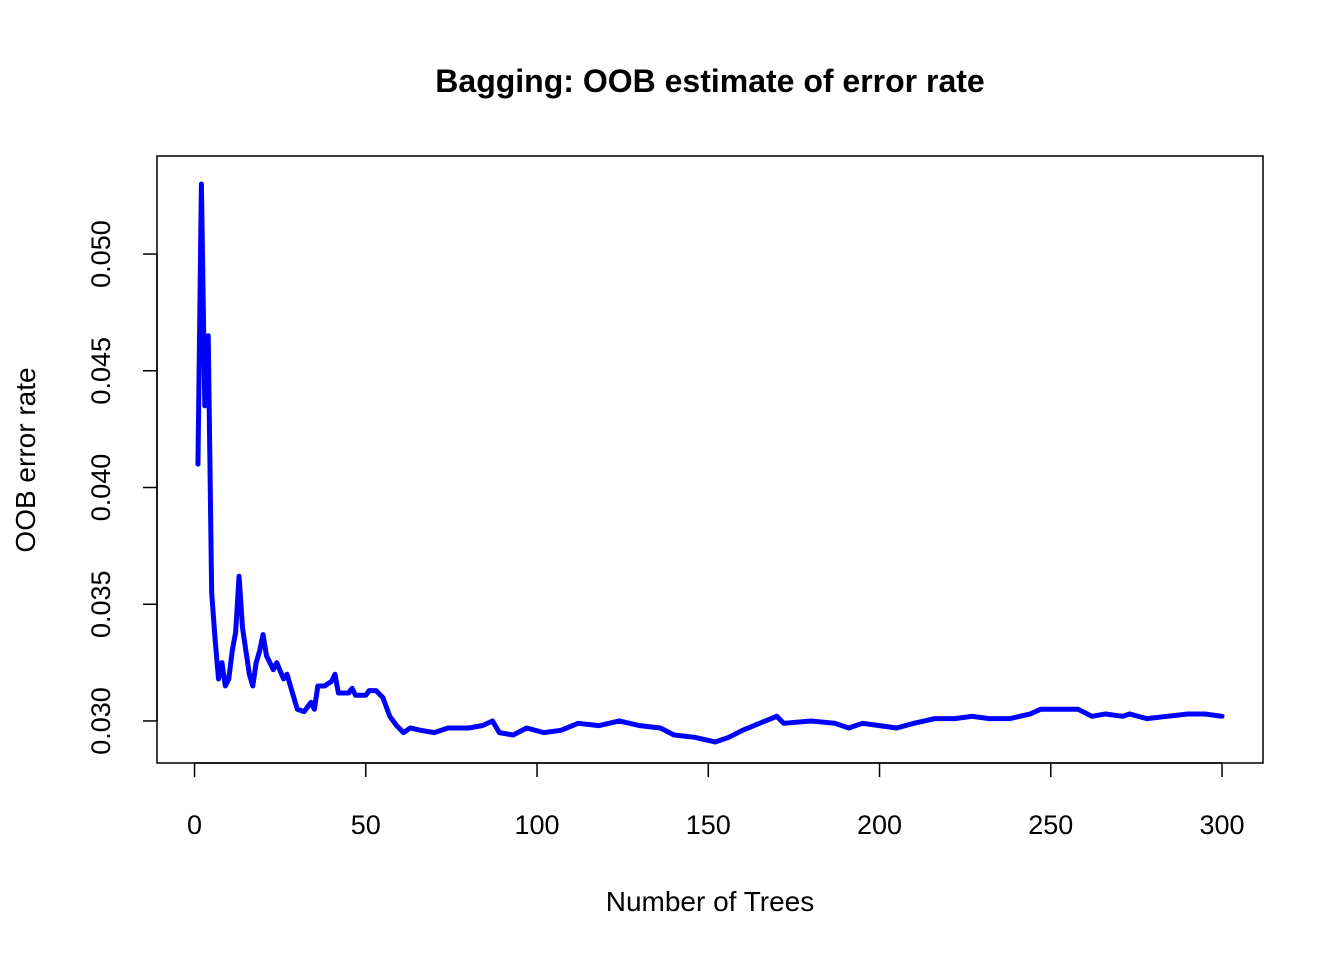  What do you see at coordinates (879, 825) in the screenshot?
I see `x-tick-label: 200` at bounding box center [879, 825].